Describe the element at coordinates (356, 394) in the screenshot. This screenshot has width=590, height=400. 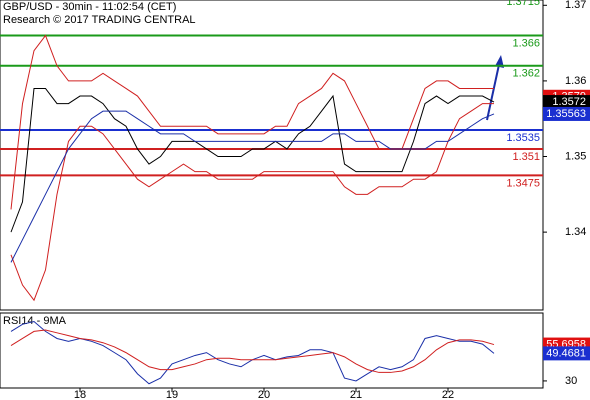
I see `x-tick-label: 21` at that location.